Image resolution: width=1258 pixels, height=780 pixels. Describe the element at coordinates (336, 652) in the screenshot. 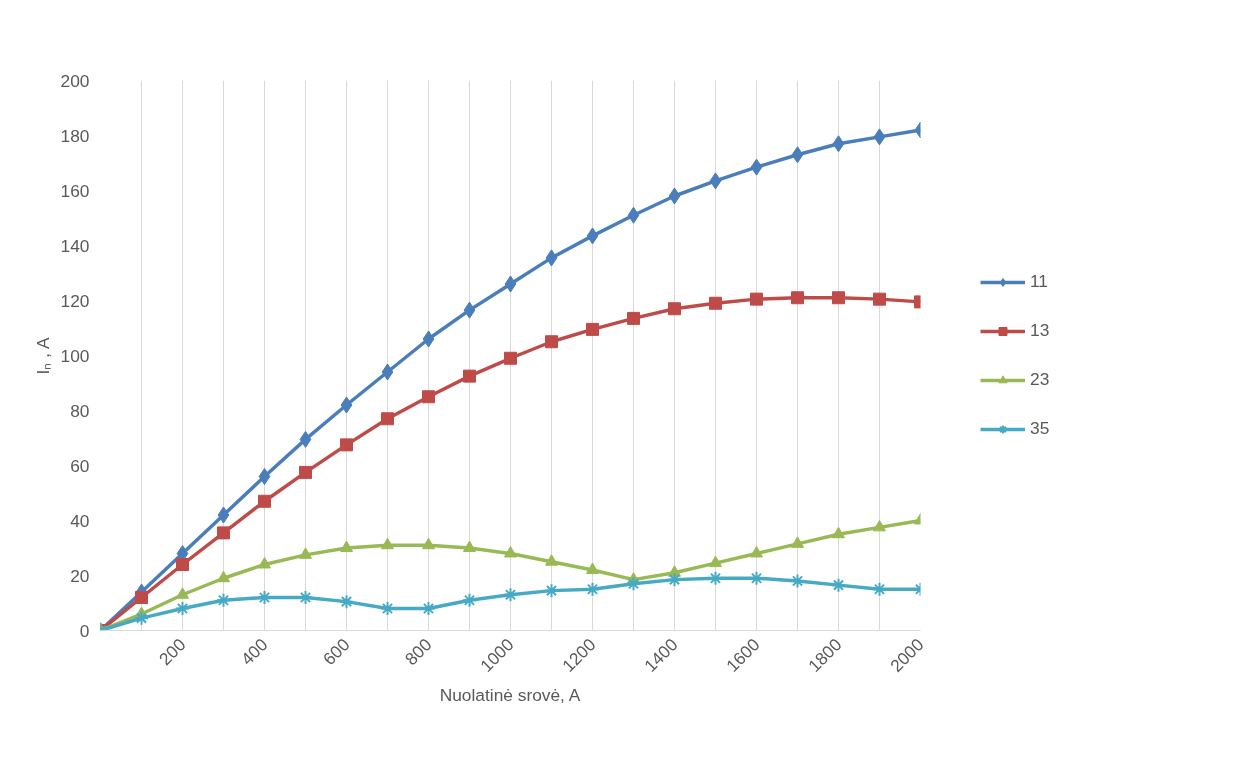

I see `x-tick-label: 600` at that location.